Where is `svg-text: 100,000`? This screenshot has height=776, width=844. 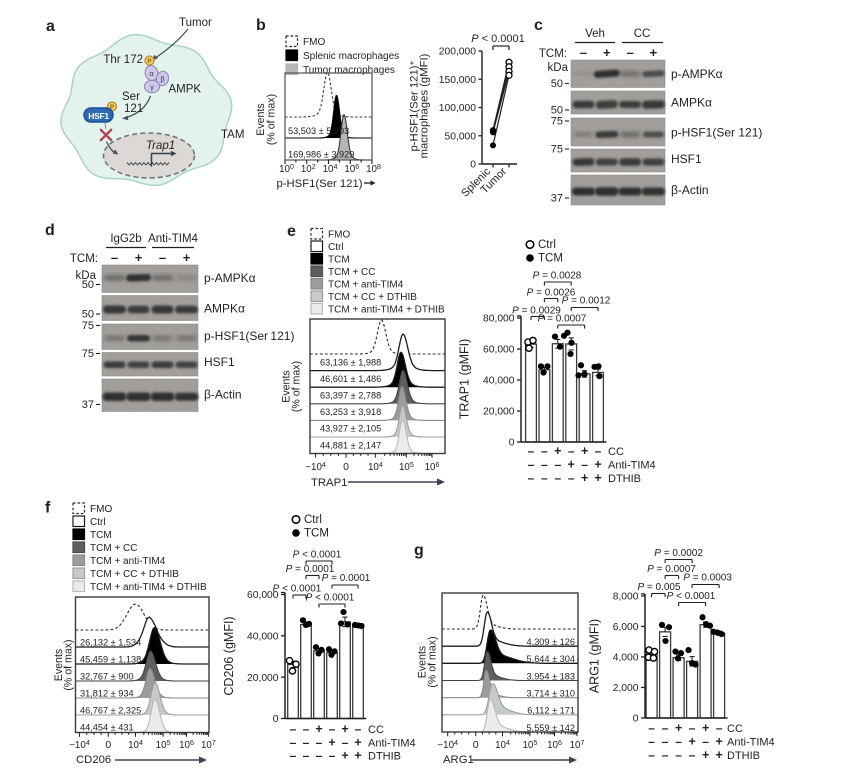 svg-text: 100,000 is located at coordinates (457, 108).